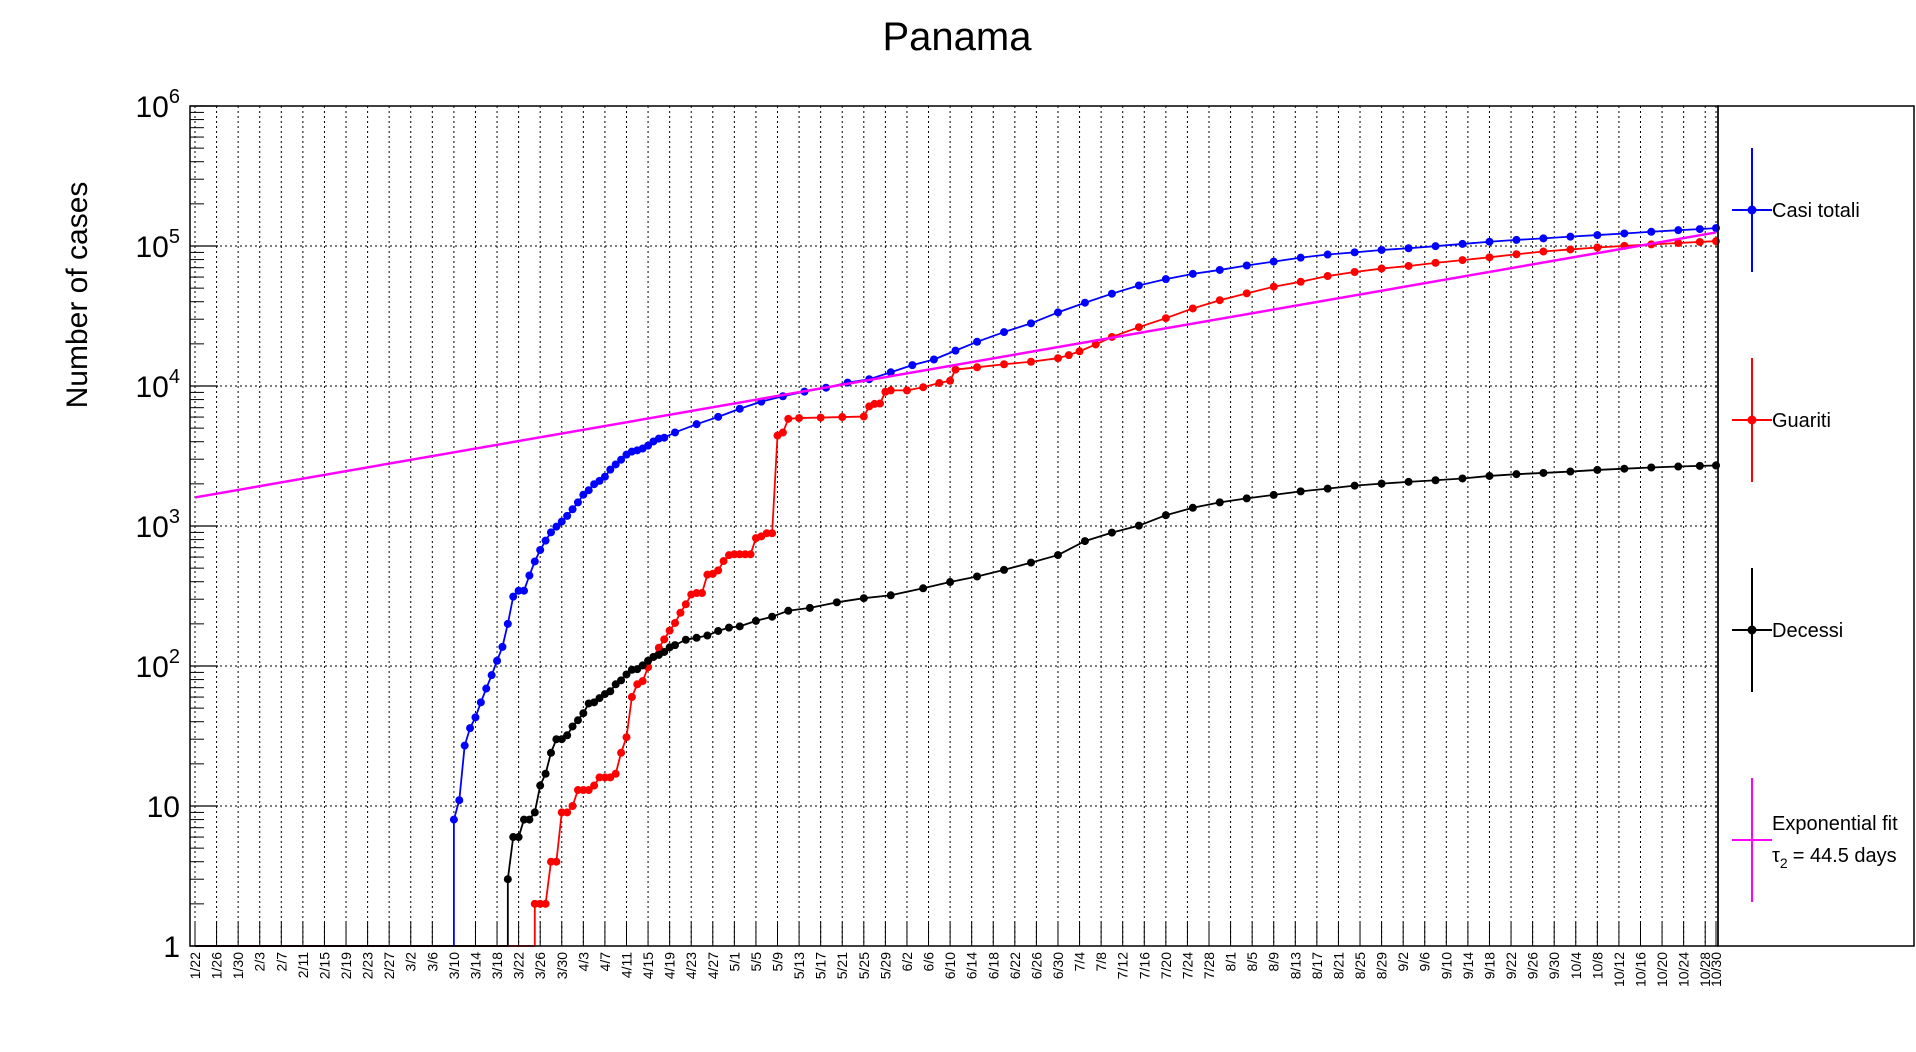  I want to click on x-tick-label: 6/26, so click(1036, 965).